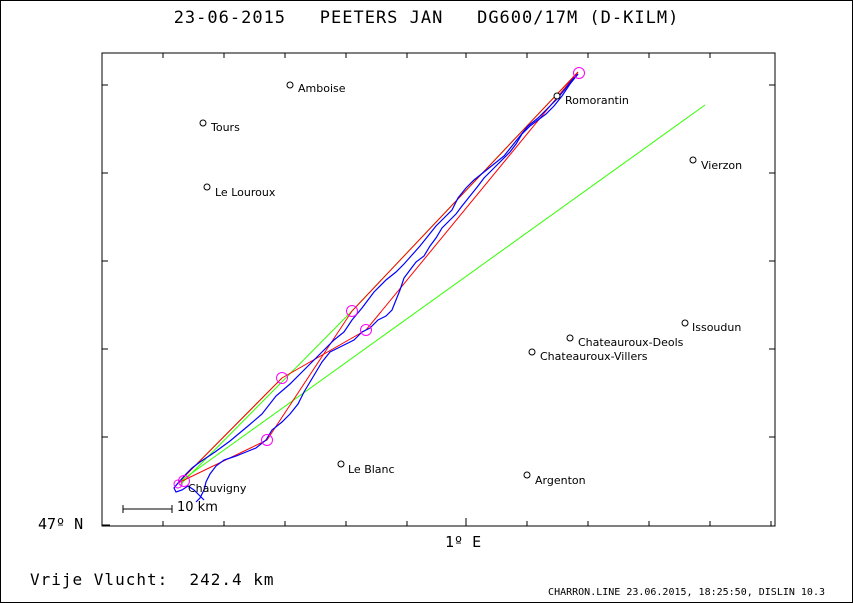  I want to click on scale-bar, so click(147, 509).